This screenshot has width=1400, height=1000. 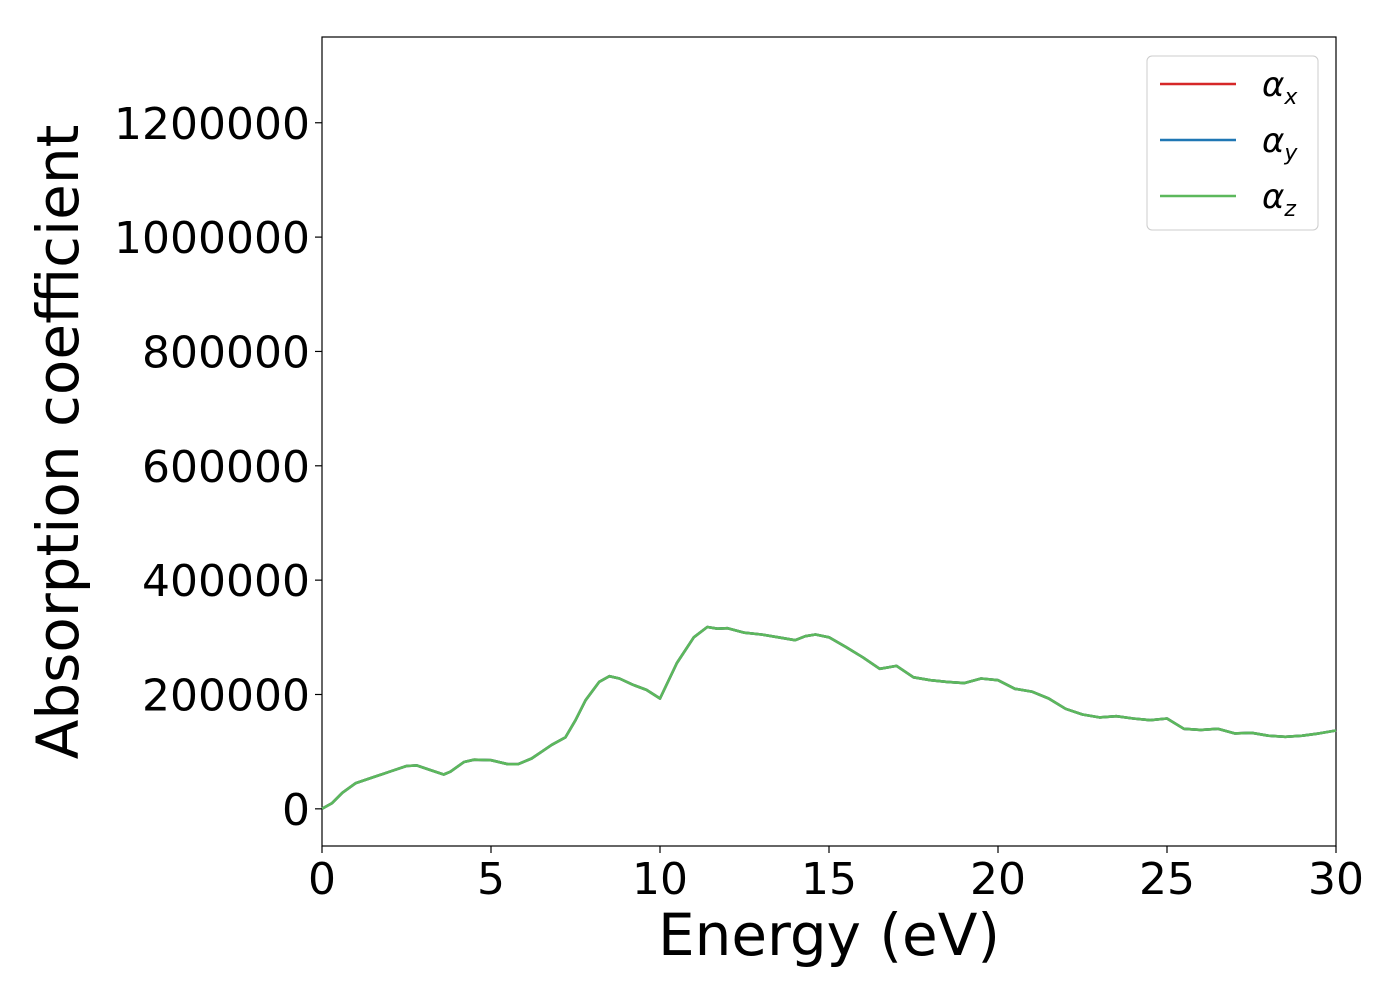 I want to click on x-axis-title: Energy (eV), so click(x=829, y=935).